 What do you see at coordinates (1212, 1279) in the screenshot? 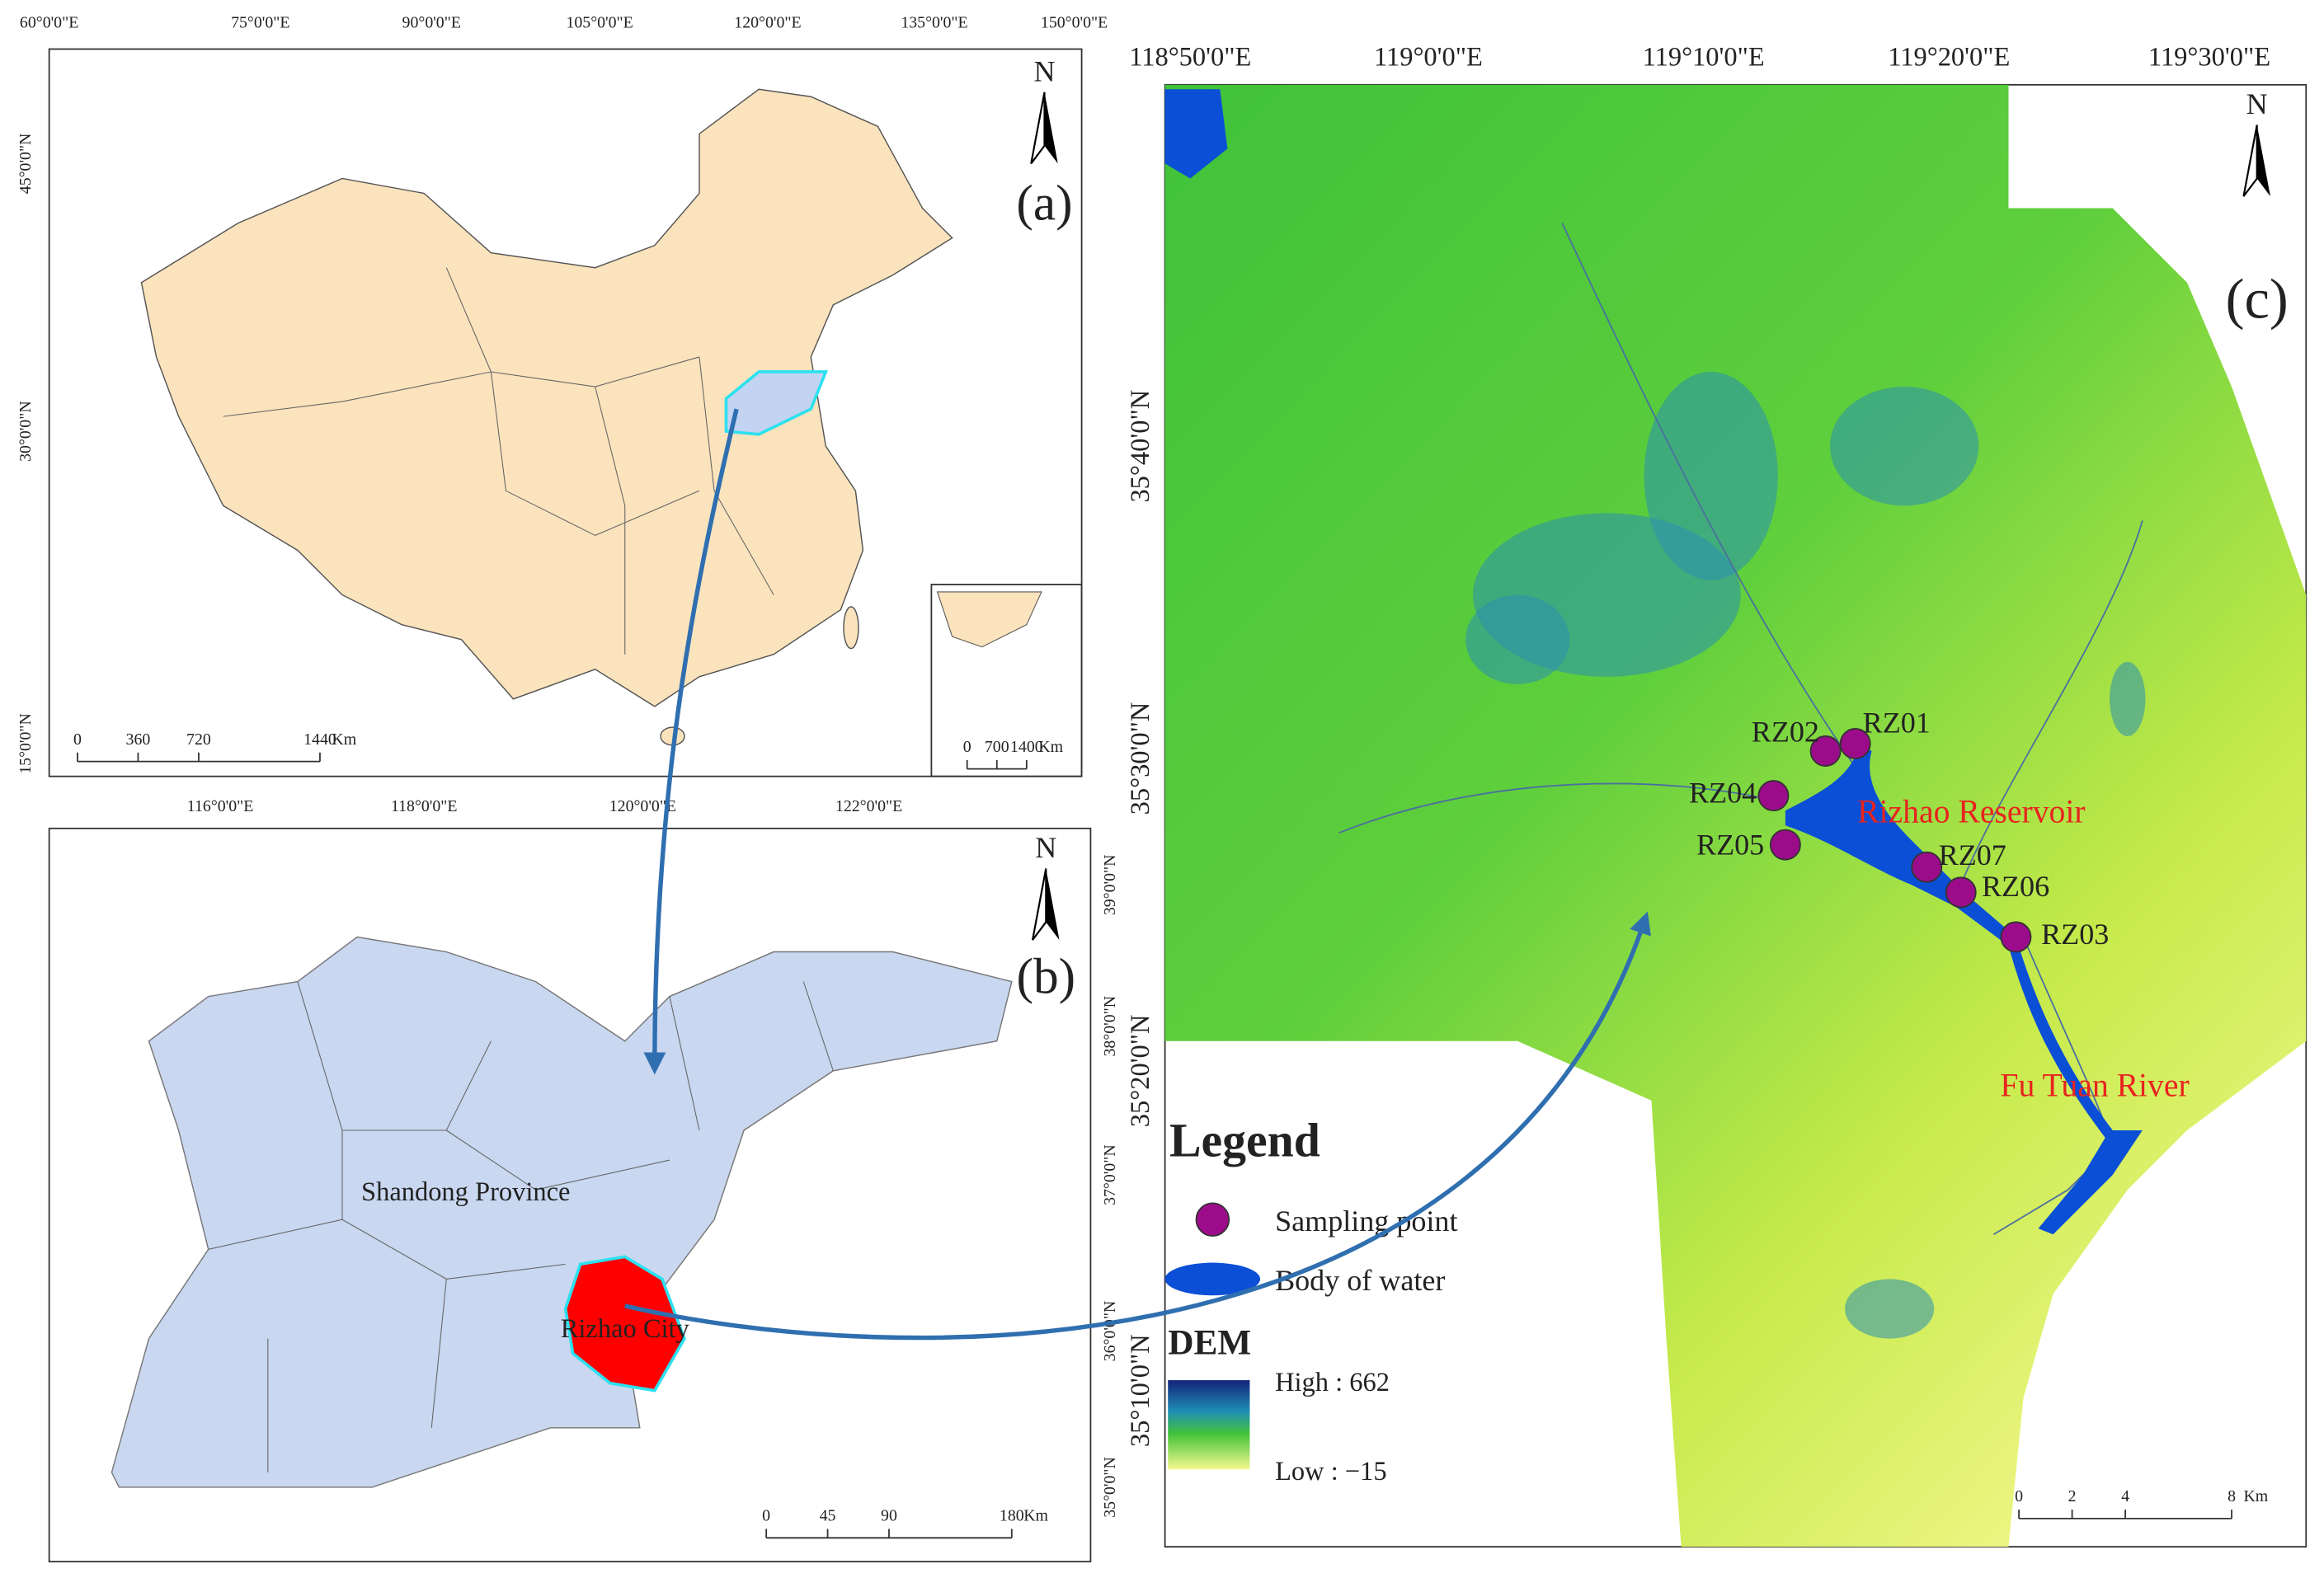
I see `legend-symbol` at bounding box center [1212, 1279].